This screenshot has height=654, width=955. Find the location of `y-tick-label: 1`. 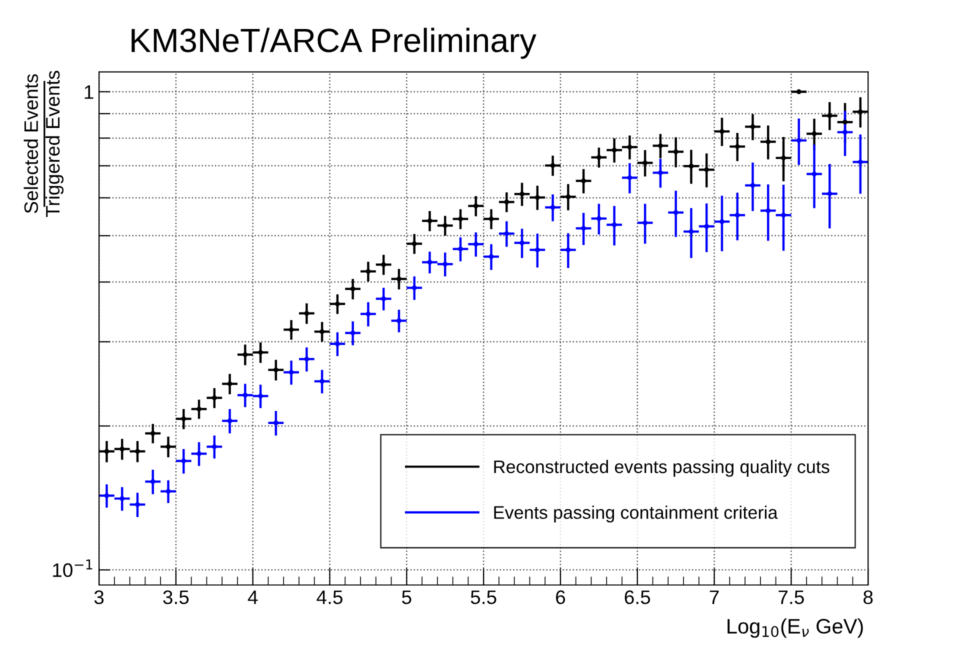

y-tick-label: 1 is located at coordinates (89, 92).